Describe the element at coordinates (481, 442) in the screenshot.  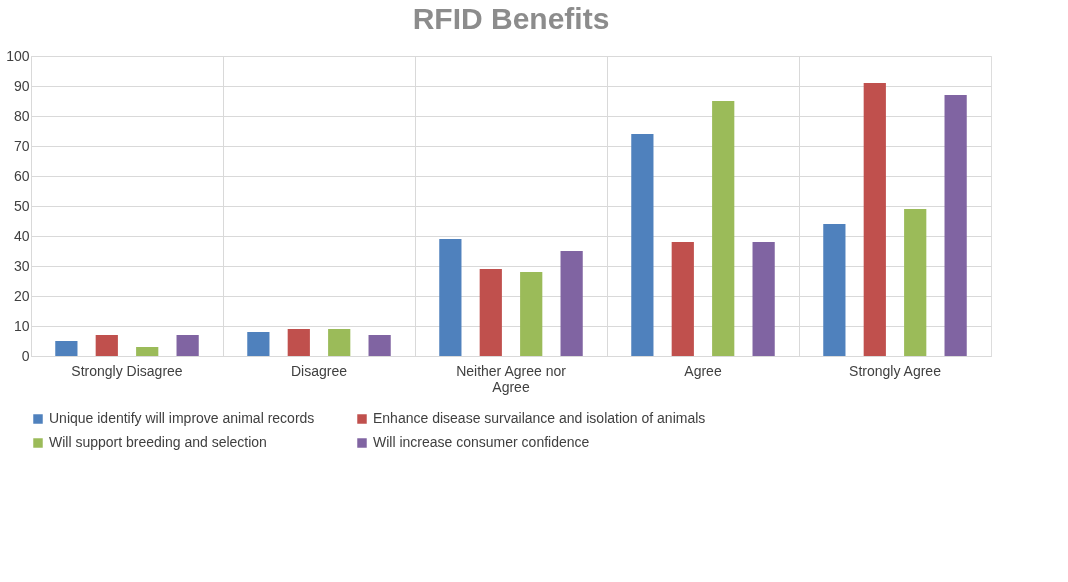
I see `legend-label: Will increase consumer confidence` at that location.